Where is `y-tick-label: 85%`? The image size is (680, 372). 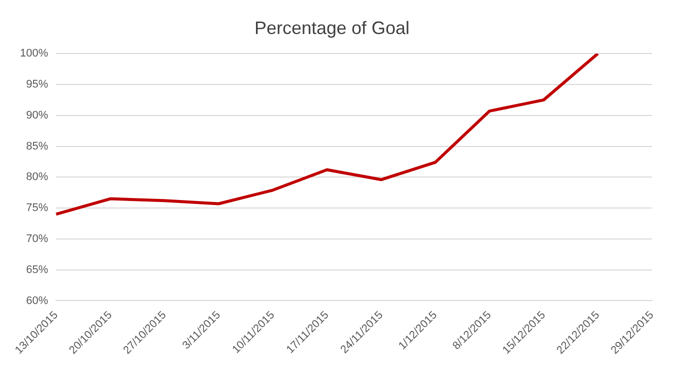 y-tick-label: 85% is located at coordinates (37, 146).